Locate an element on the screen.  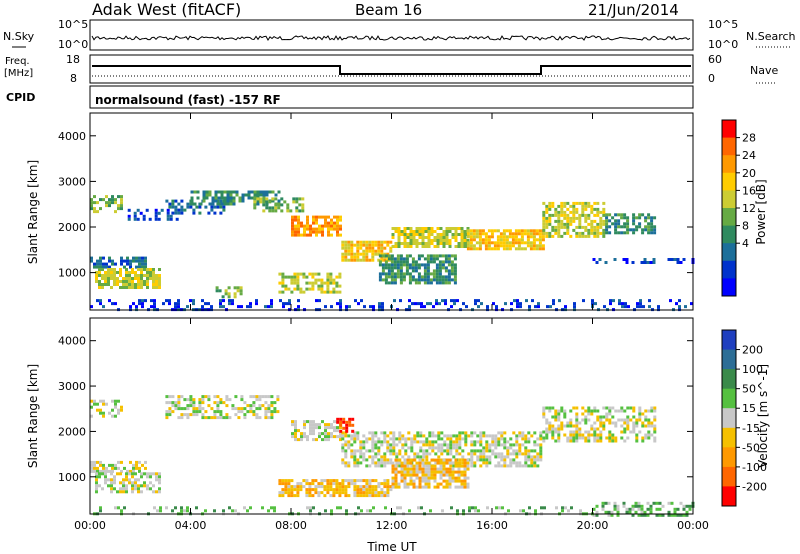
power-colorbar-tick-label: 4 is located at coordinates (745, 243).